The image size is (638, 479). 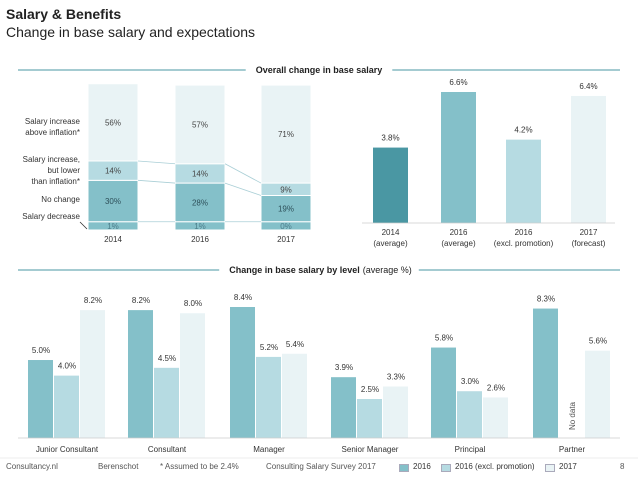 What do you see at coordinates (67, 366) in the screenshot?
I see `level-bar-label-junior-consultant-2016-excl-promotion: 4.0%` at bounding box center [67, 366].